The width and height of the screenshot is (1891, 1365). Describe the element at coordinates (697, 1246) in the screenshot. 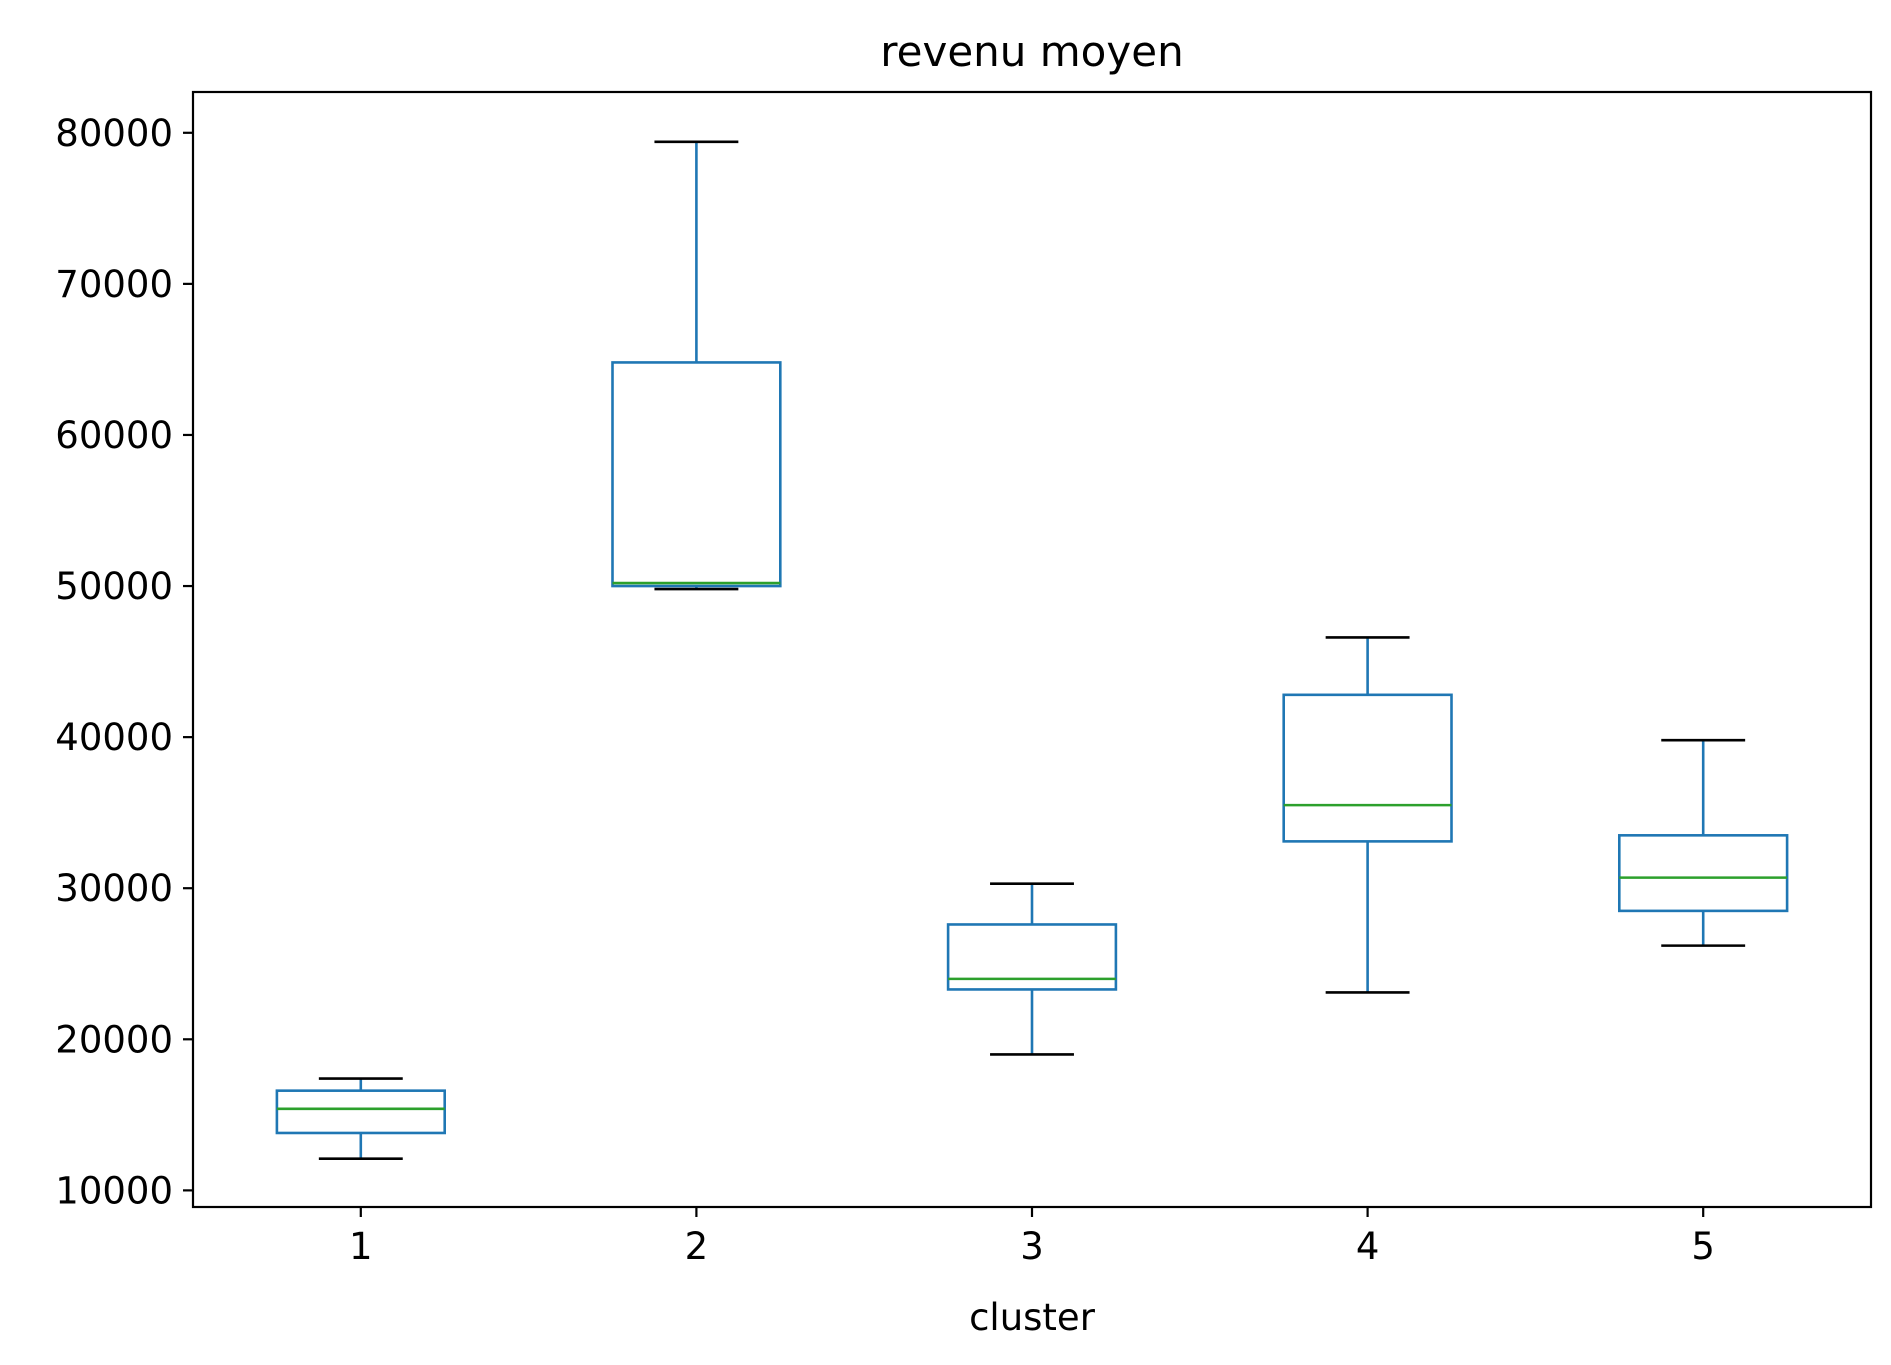

I see `x-tick-label: 2` at that location.